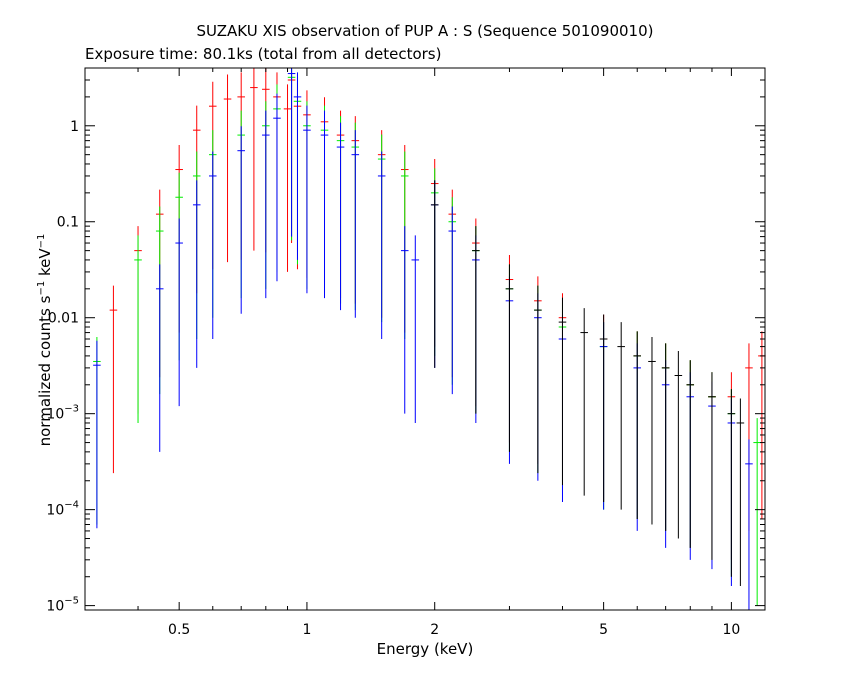 This screenshot has width=850, height=680. I want to click on y-tick-label: 1, so click(74, 127).